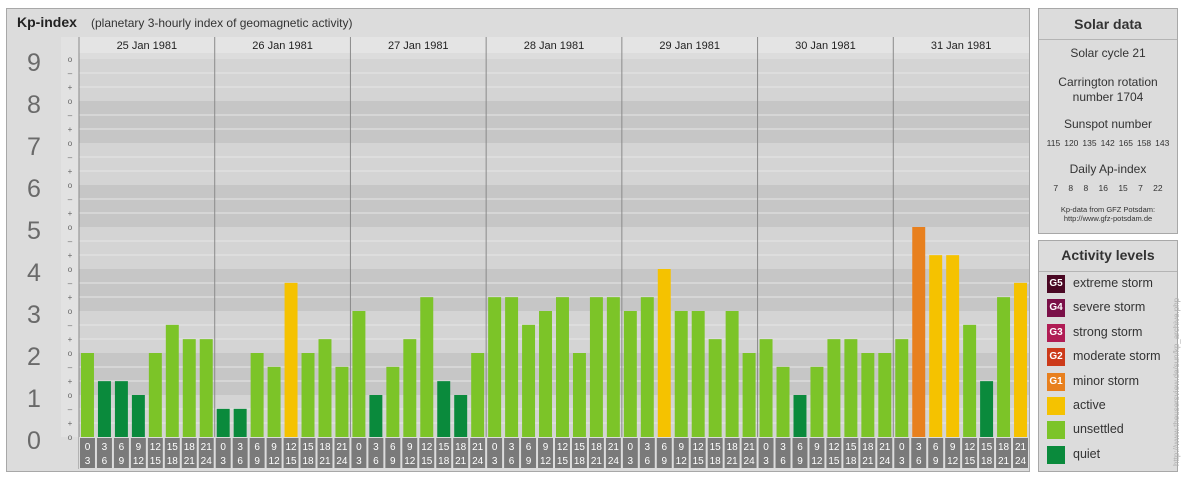 This screenshot has width=1184, height=480. I want to click on slot-end-label: 18, so click(580, 461).